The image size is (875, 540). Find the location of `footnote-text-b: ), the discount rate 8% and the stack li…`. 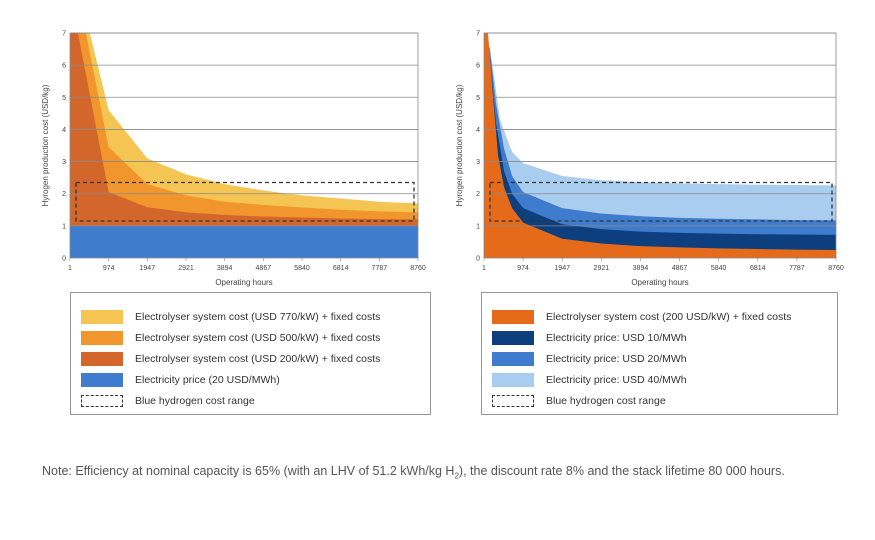

footnote-text-b: ), the discount rate 8% and the stack li… is located at coordinates (621, 471).